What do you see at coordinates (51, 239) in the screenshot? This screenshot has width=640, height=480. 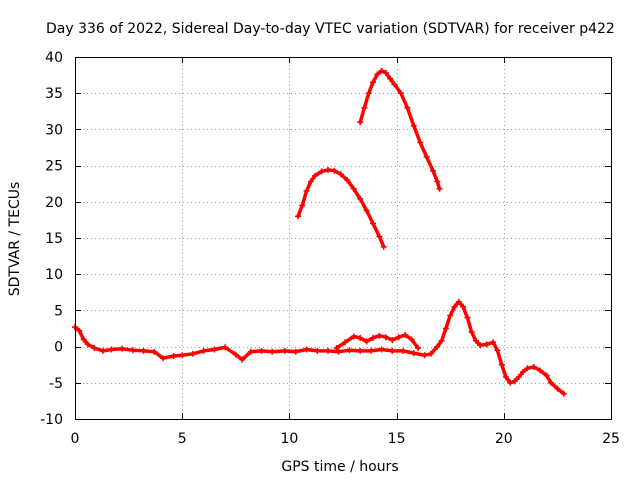 I see `y-tick-labels: -10 -5 0 5 10 15 20 25 30 35 40` at bounding box center [51, 239].